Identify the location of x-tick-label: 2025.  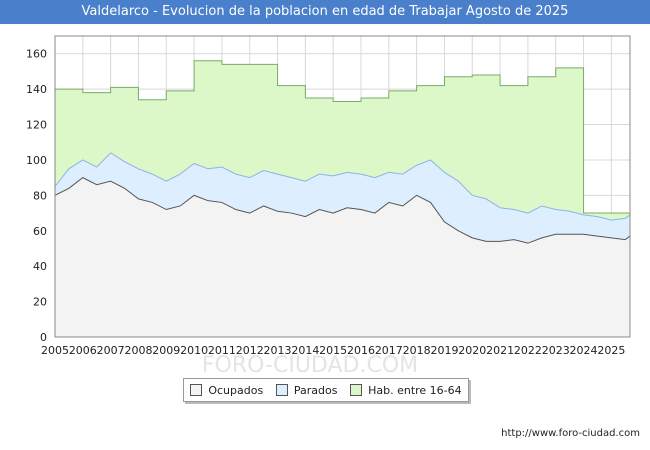
(611, 350).